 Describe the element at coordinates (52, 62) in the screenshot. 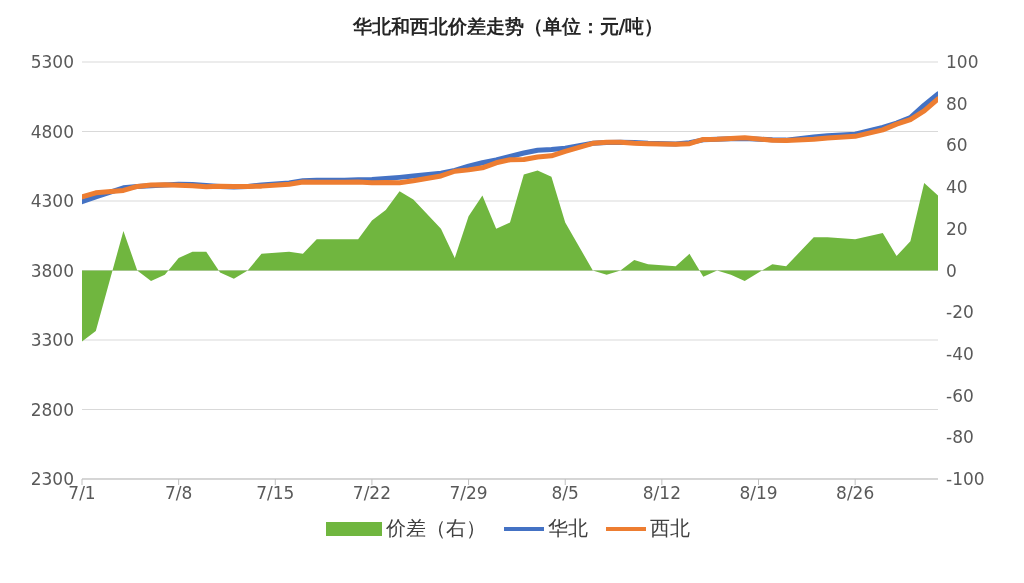

I see `y-tick-label: 5300` at that location.